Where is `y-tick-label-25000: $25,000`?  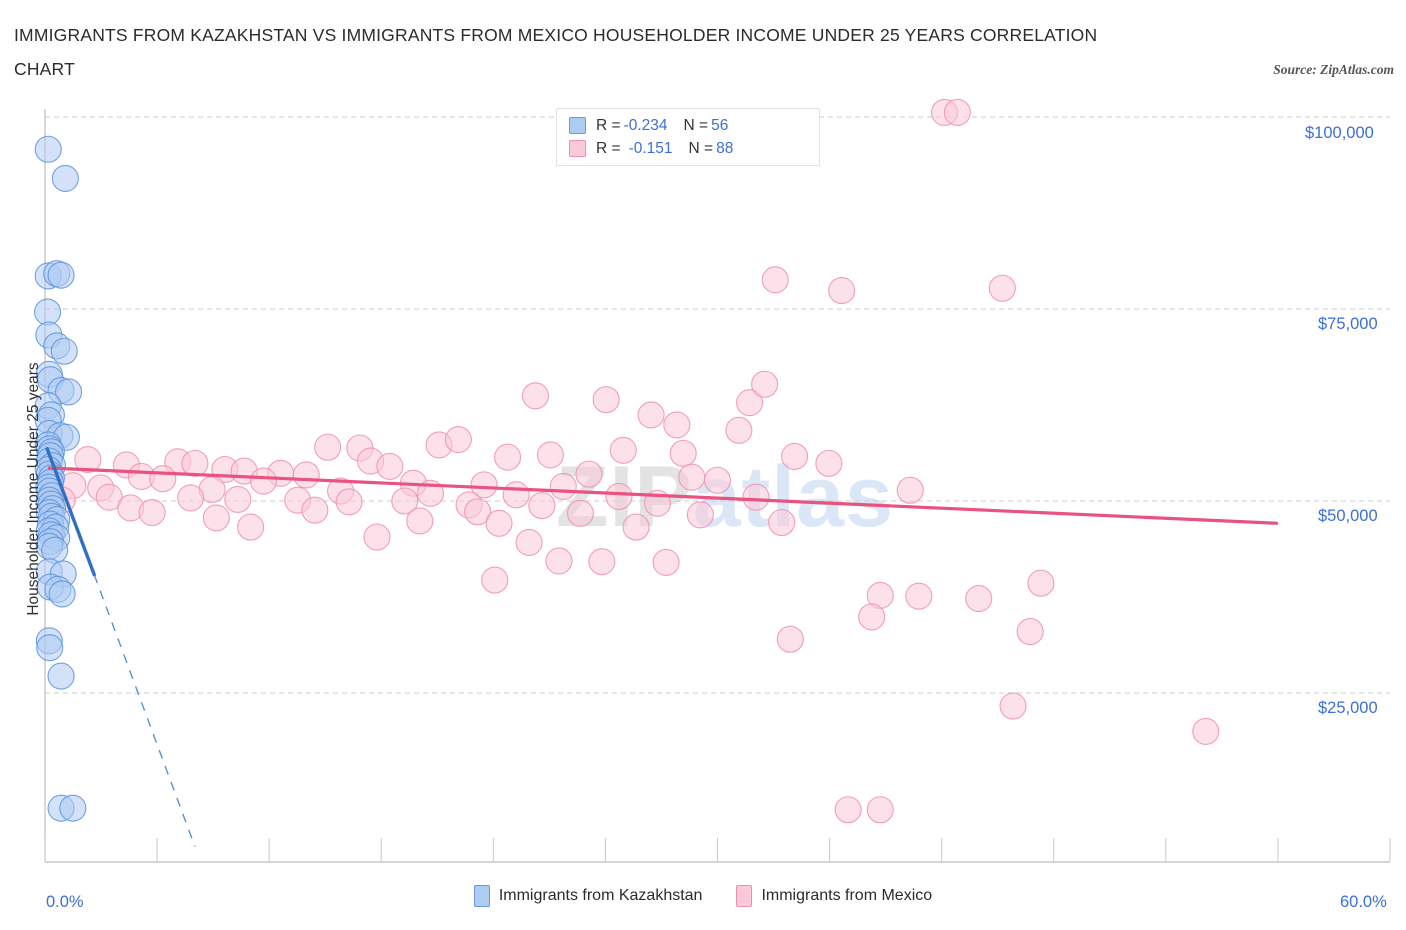
y-tick-label-25000: $25,000 is located at coordinates (1348, 708).